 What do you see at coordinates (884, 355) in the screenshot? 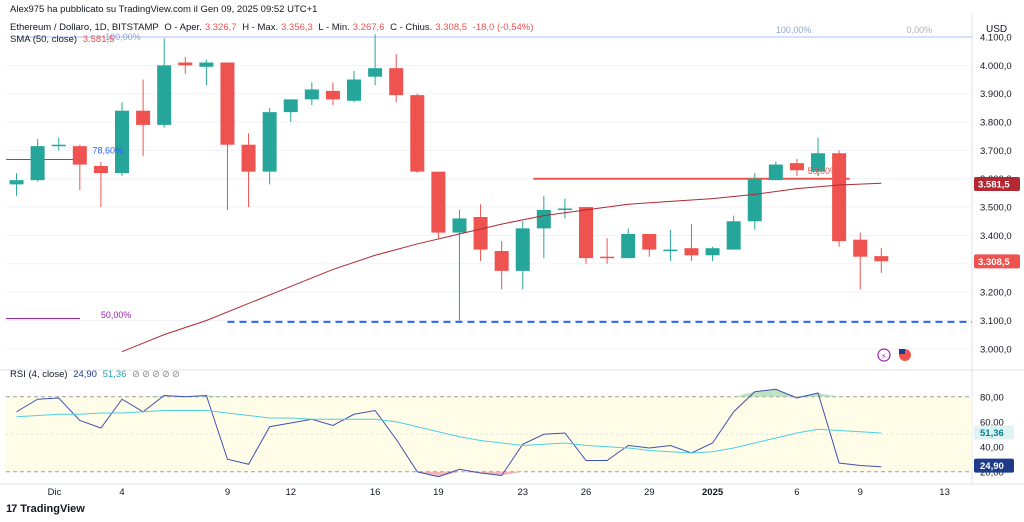
I see `flash-icon` at bounding box center [884, 355].